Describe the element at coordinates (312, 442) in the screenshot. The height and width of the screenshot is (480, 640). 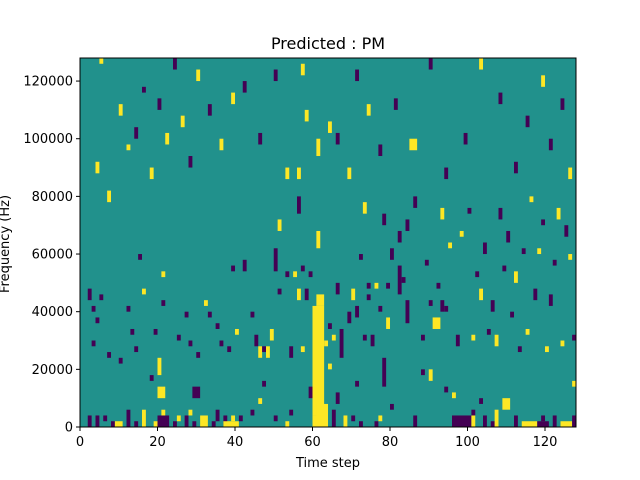
I see `x-tick-label: 60` at that location.